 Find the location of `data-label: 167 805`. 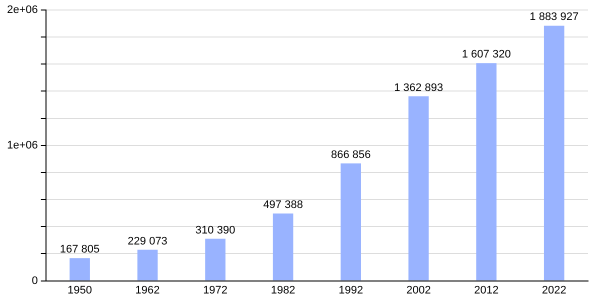

data-label: 167 805 is located at coordinates (80, 250).